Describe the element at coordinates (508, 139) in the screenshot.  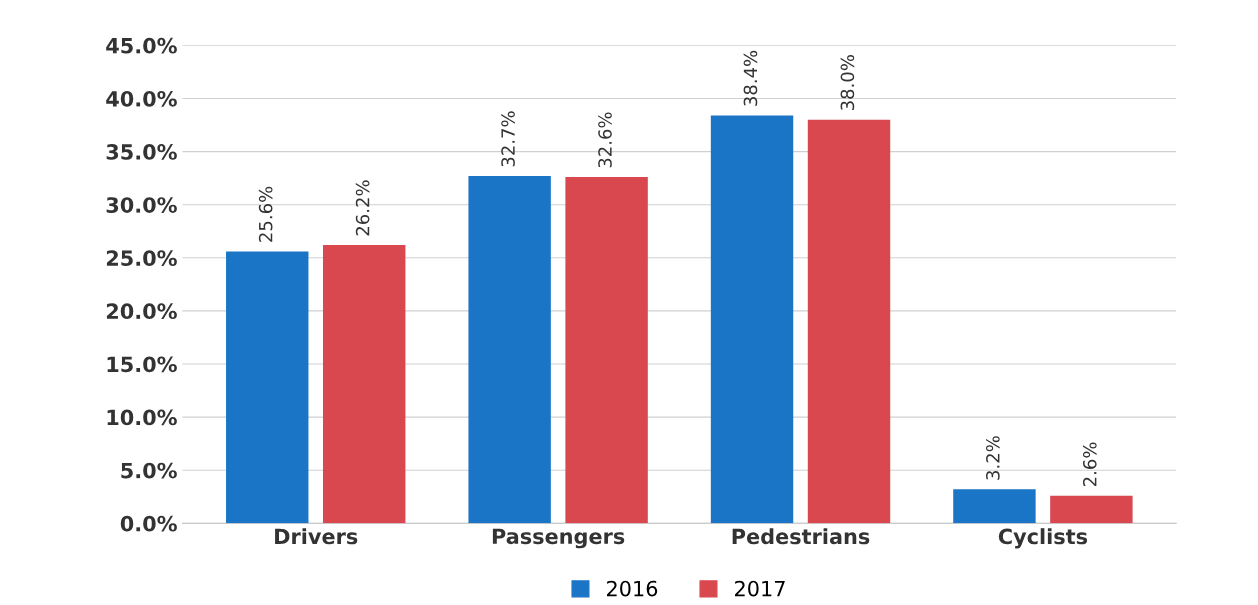
I see `data-label: 32.7%` at that location.